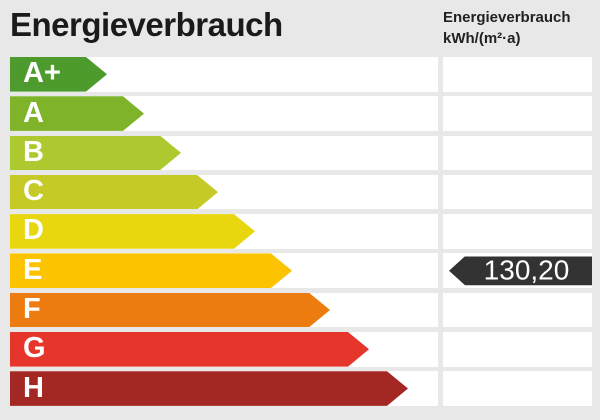 This screenshot has height=420, width=600. I want to click on scale-row-track: E, so click(224, 270).